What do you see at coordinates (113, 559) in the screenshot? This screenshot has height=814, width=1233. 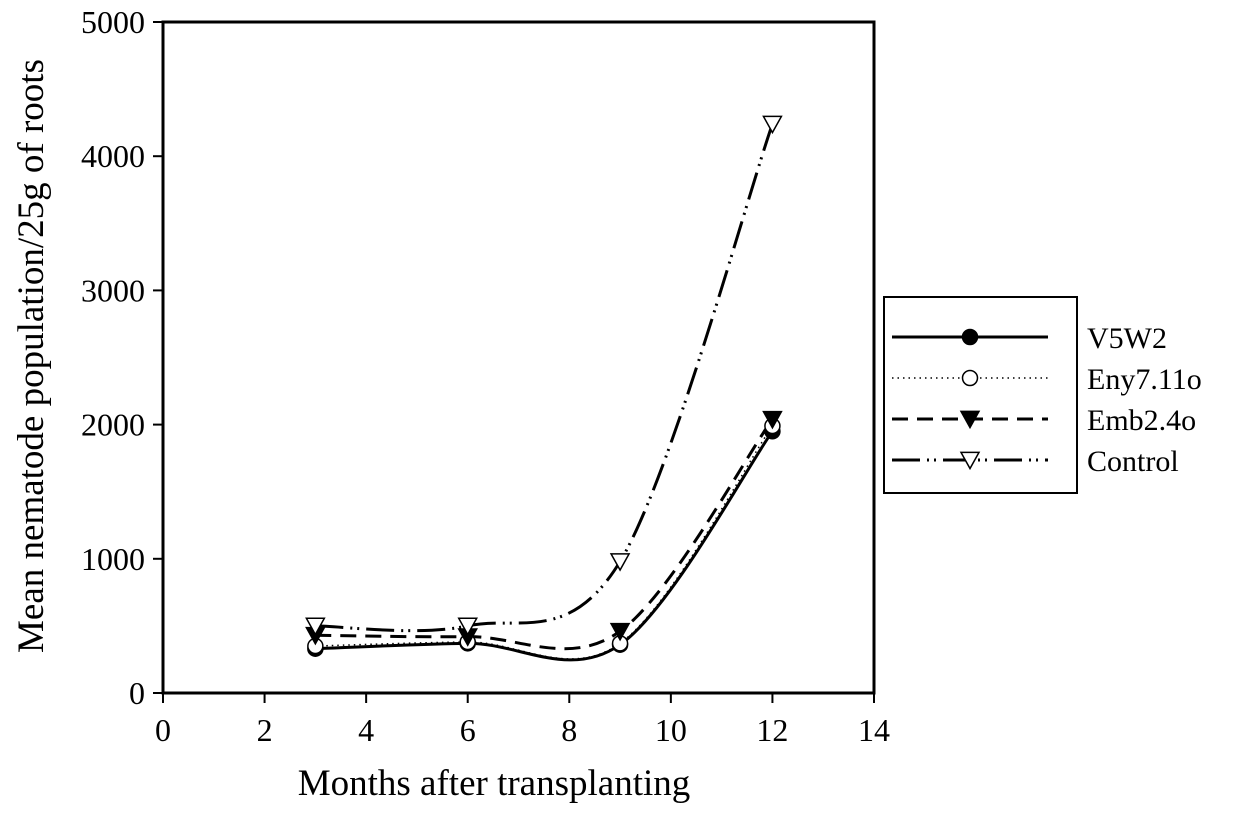 I see `y-tick-label: 1000` at bounding box center [113, 559].